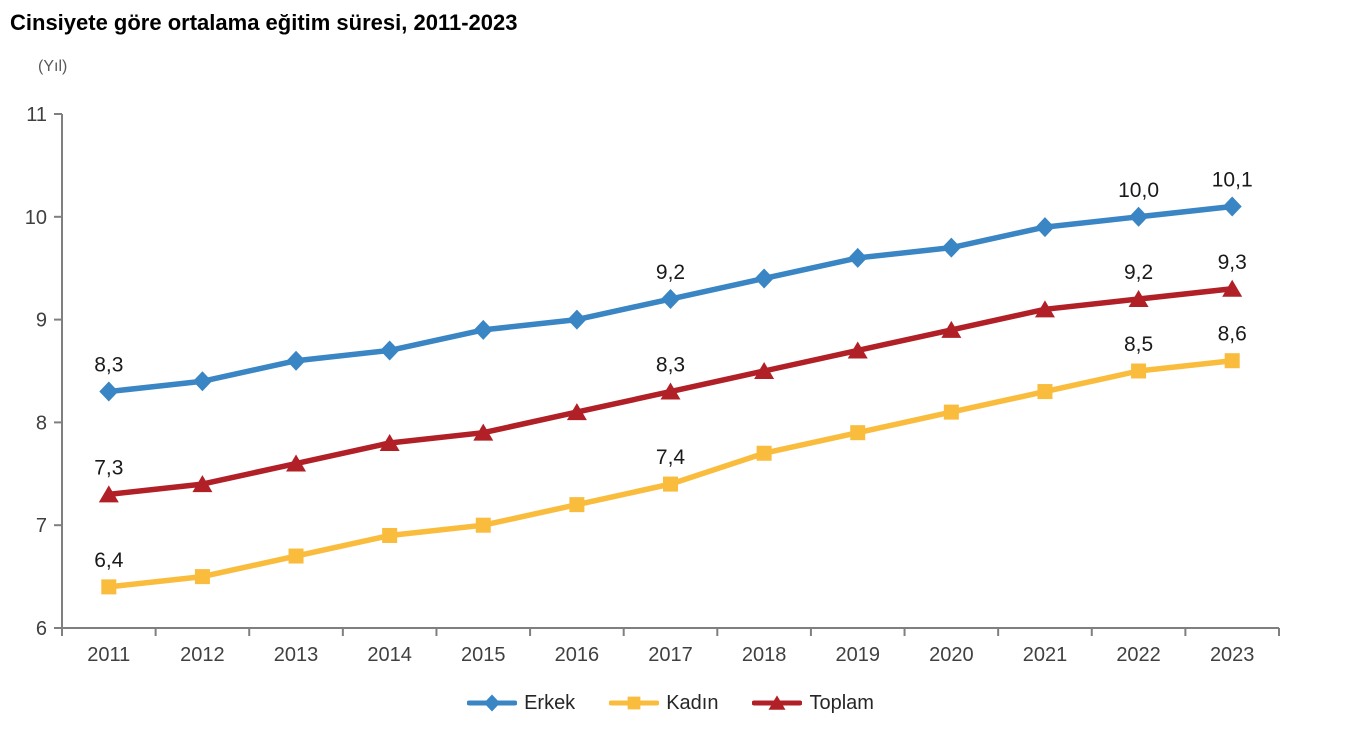  I want to click on y-tick-label: 6, so click(41, 629).